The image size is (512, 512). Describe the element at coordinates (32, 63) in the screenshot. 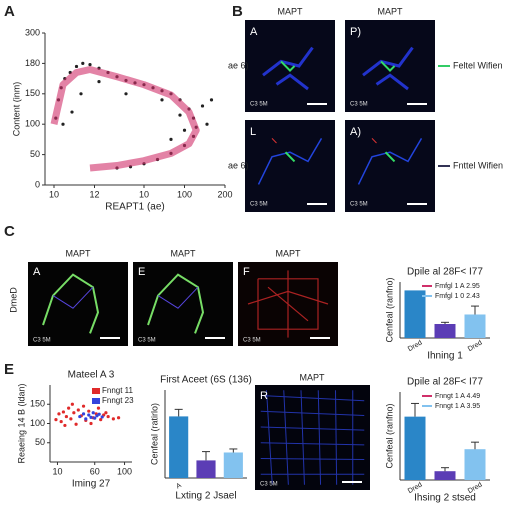

I see `y-tick-label: 180` at that location.